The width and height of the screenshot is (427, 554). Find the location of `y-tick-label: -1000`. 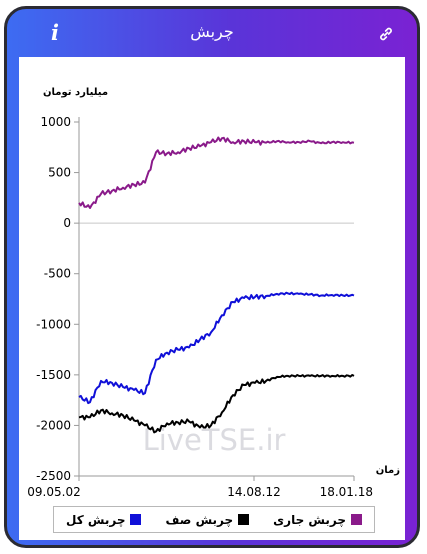

y-tick-label: -1000 is located at coordinates (53, 324).